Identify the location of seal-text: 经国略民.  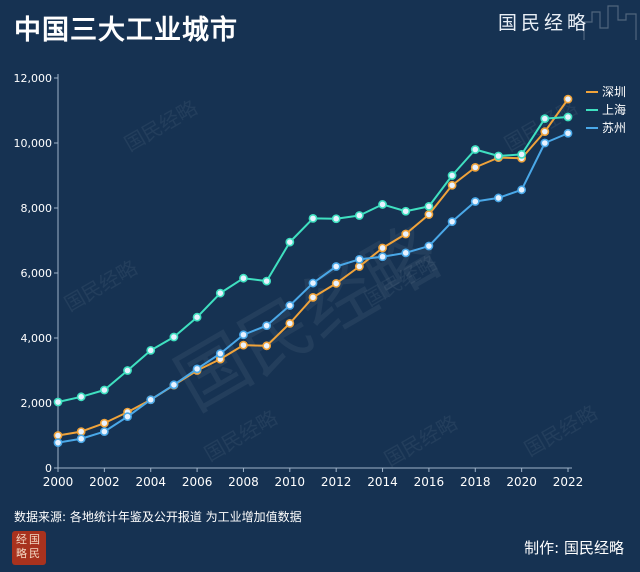
(29, 546).